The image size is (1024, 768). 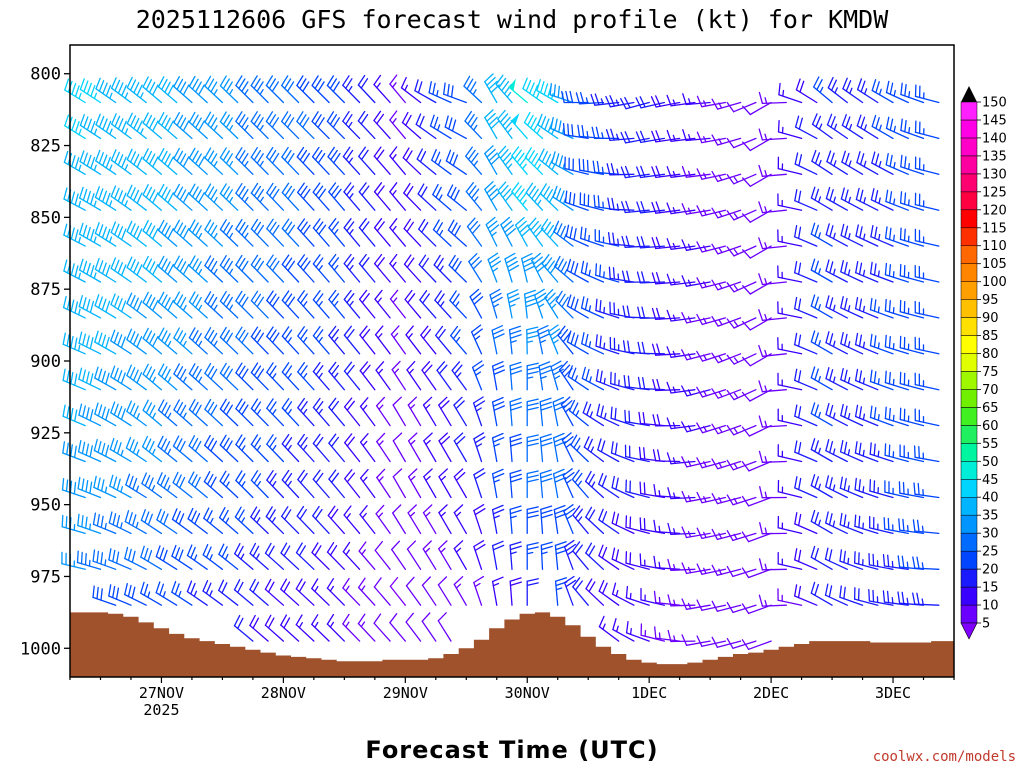 What do you see at coordinates (969, 94) in the screenshot?
I see `colorbar-top-arrow` at bounding box center [969, 94].